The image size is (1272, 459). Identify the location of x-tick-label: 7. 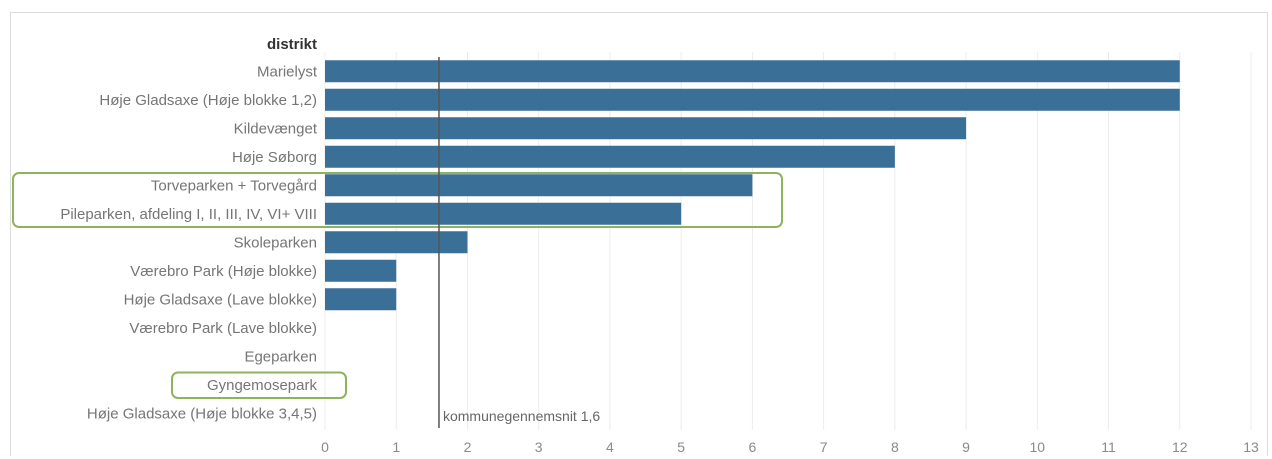
(824, 447).